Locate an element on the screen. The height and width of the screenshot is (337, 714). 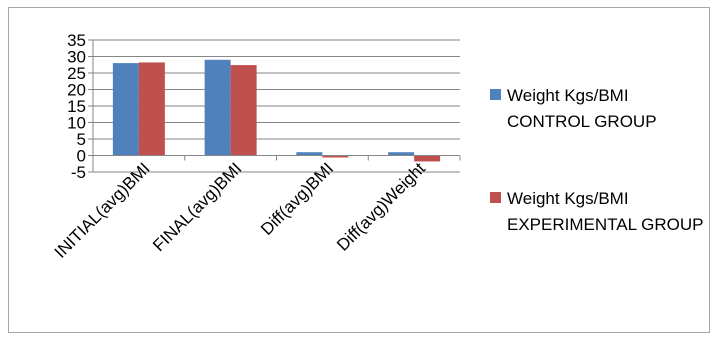
y-tick-label: 0 is located at coordinates (81, 156).